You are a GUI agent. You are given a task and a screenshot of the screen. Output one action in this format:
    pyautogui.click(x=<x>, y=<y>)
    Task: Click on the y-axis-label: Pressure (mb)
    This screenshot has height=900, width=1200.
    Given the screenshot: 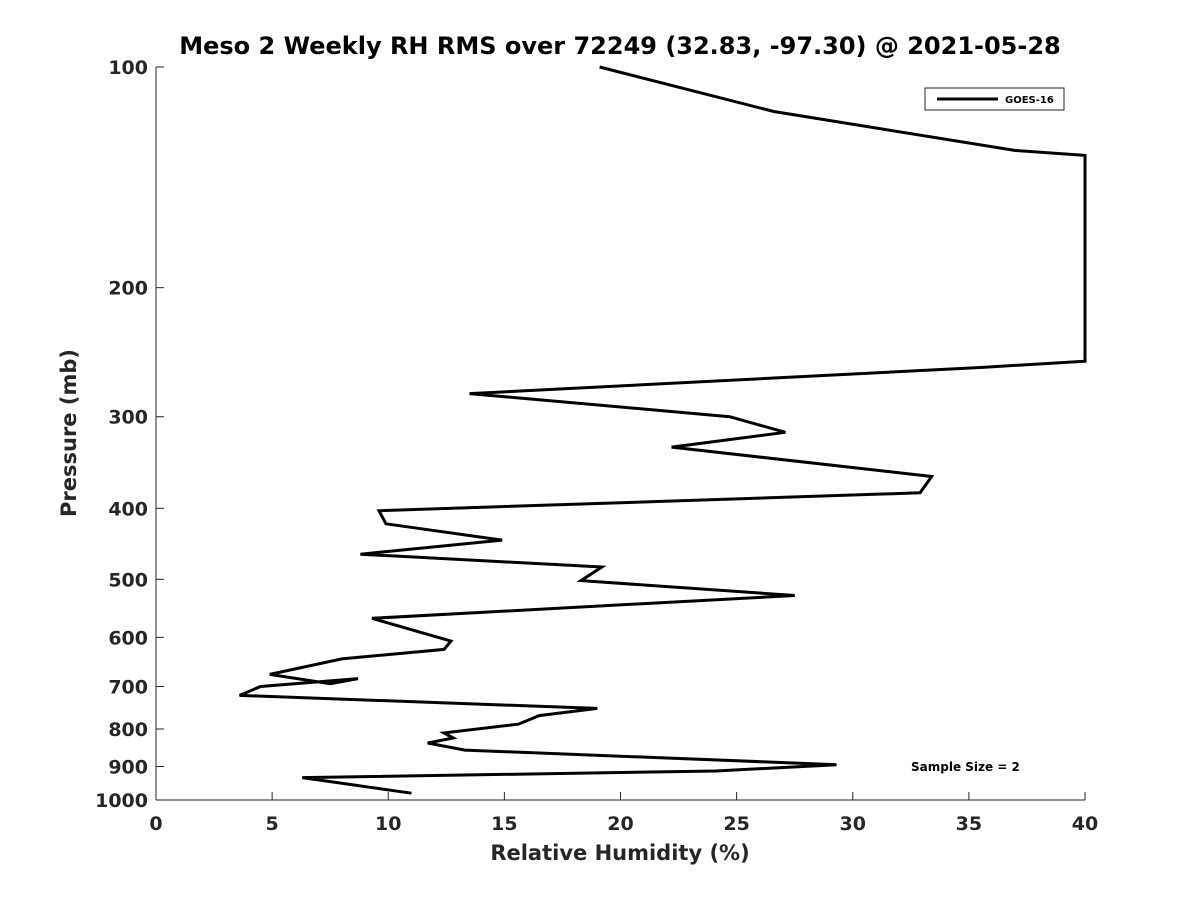 What is the action you would take?
    pyautogui.click(x=69, y=433)
    